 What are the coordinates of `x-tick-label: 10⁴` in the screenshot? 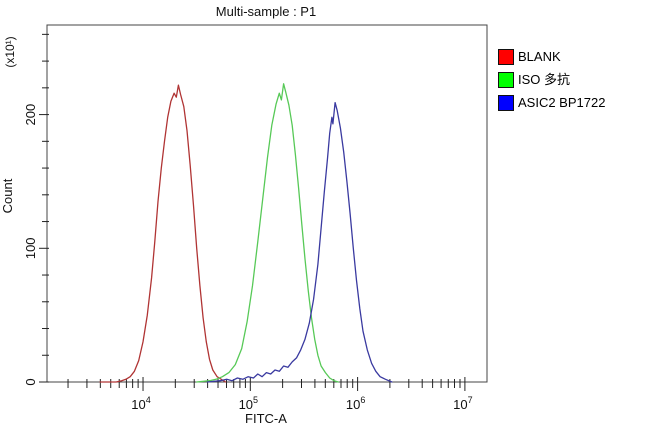 It's located at (140, 403).